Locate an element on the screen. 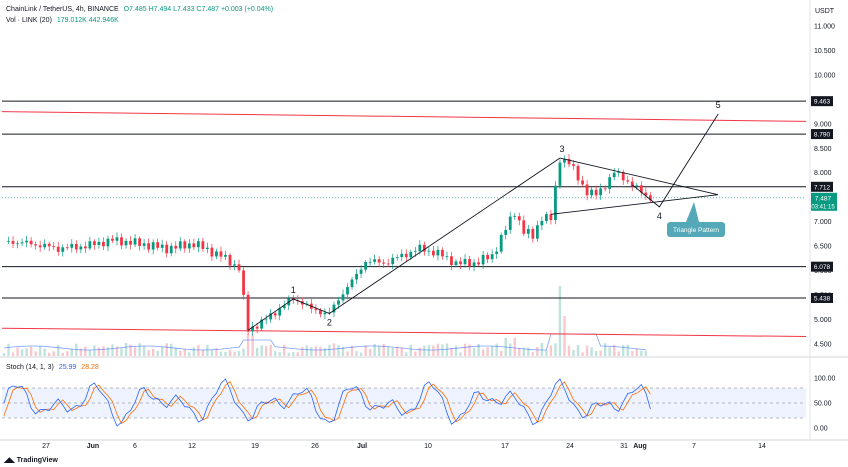 The image size is (848, 467). wave-count-line is located at coordinates (404, 244).